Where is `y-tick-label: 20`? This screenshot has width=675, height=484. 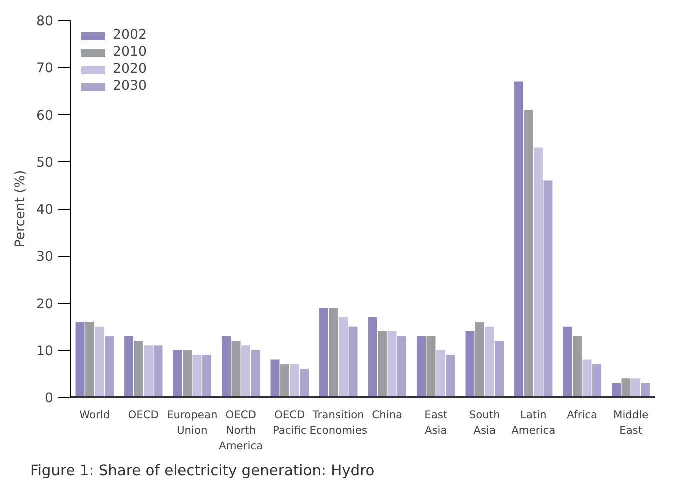
y-tick-label: 20 is located at coordinates (45, 304).